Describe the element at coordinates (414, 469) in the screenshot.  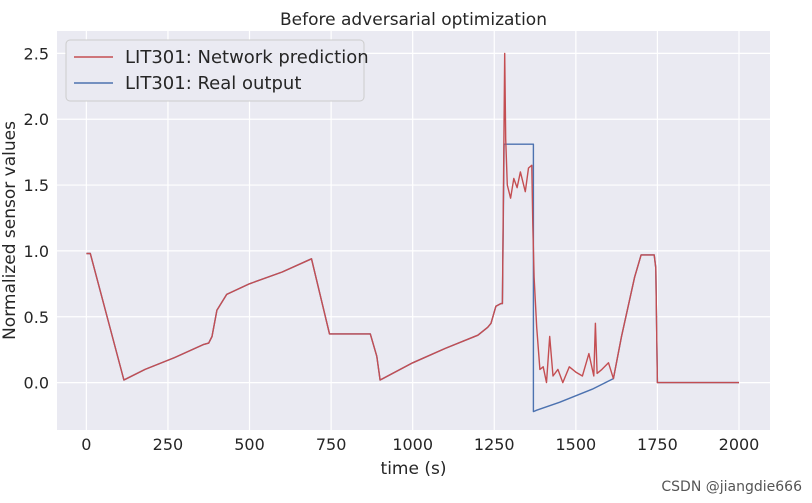
I see `x-axis-label: time (s)` at that location.